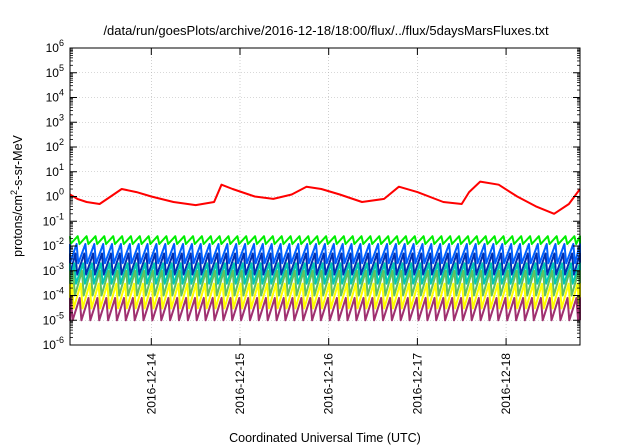 This screenshot has height=448, width=640. I want to click on y-tick-label: 10⁻⁵, so click(53, 318).